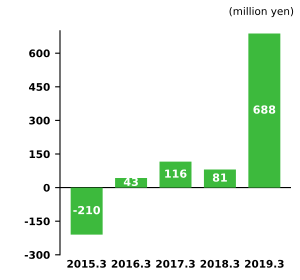 Image resolution: width=300 pixels, height=280 pixels. What do you see at coordinates (47, 188) in the screenshot?
I see `y-tick-label: 0` at bounding box center [47, 188].